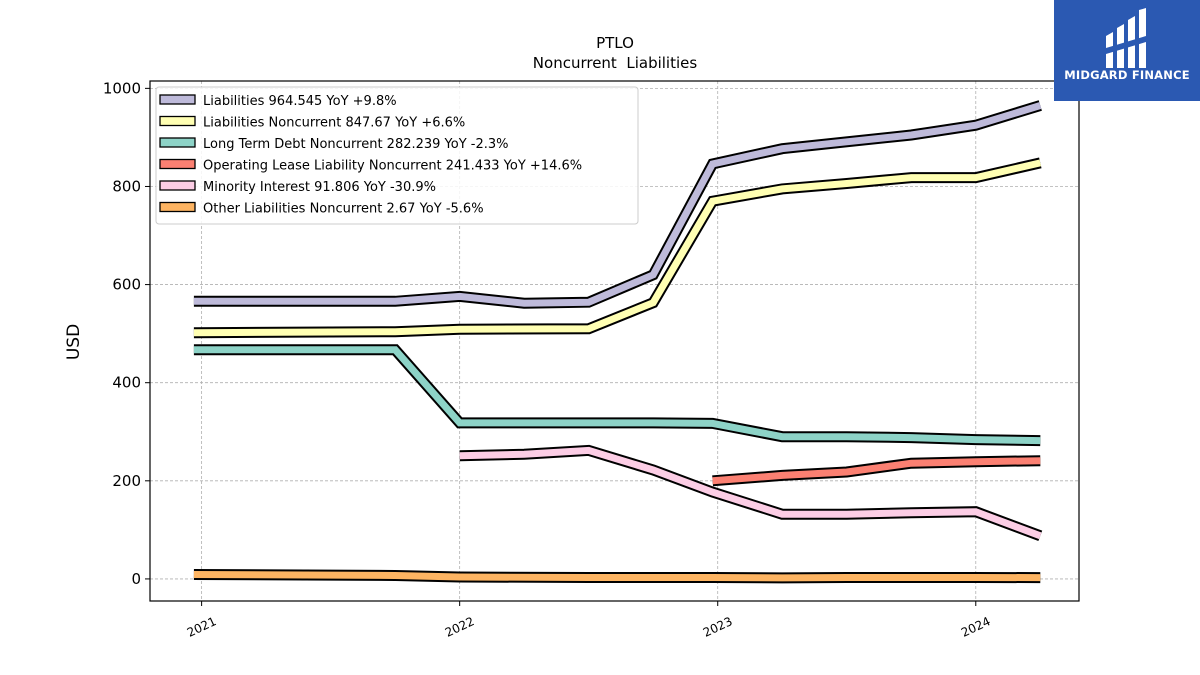  What do you see at coordinates (126, 383) in the screenshot?
I see `y-tick-label: 400` at bounding box center [126, 383].